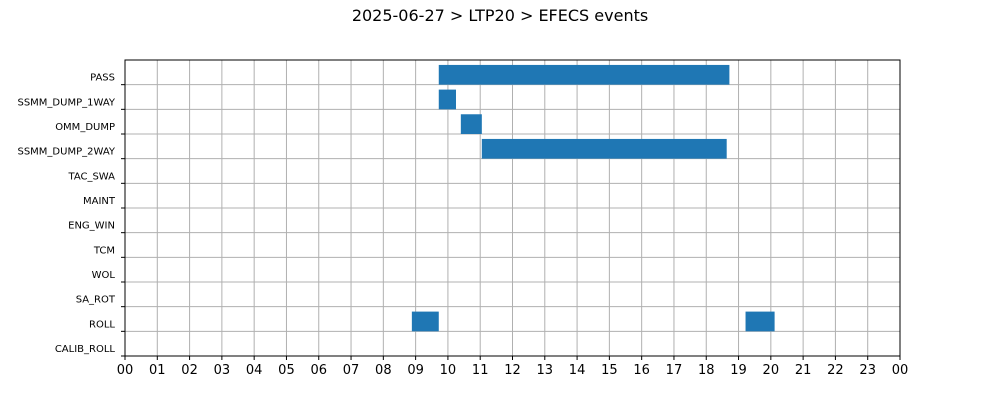  Describe the element at coordinates (415, 370) in the screenshot. I see `x-tick-label: 09` at that location.